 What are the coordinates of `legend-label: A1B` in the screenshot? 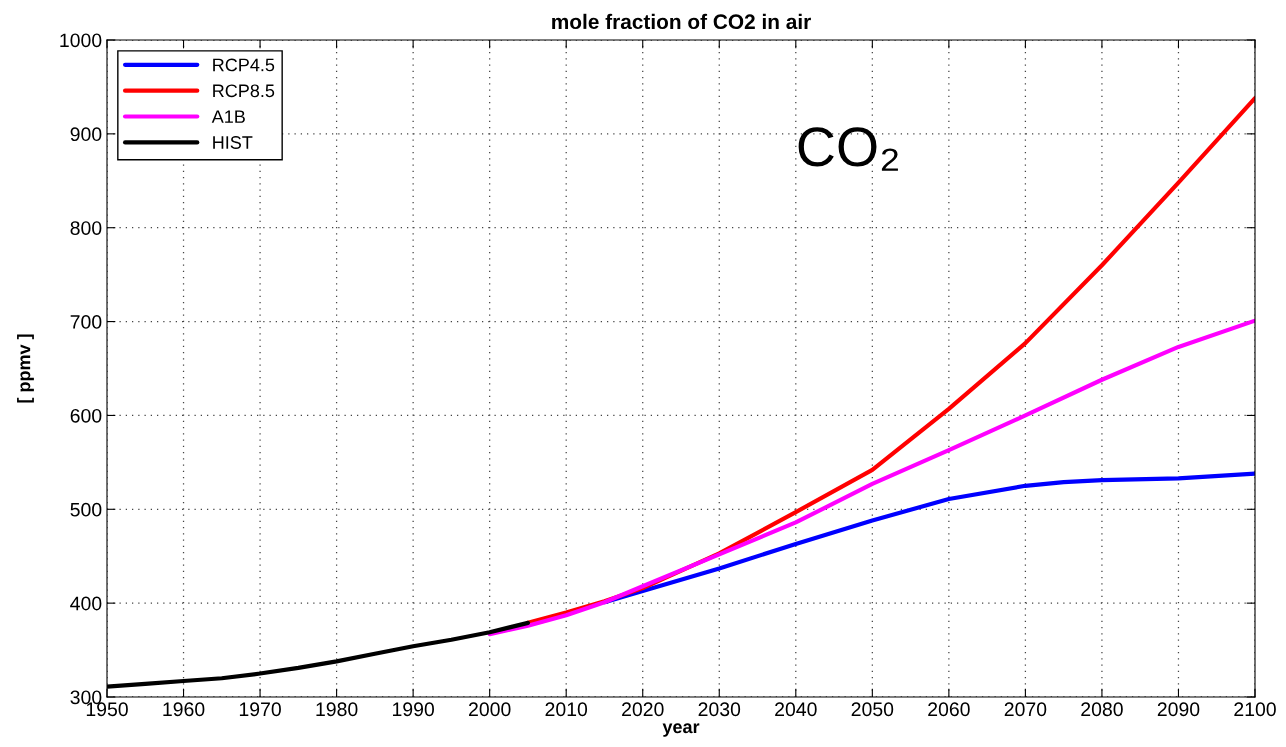 It's located at (228, 116).